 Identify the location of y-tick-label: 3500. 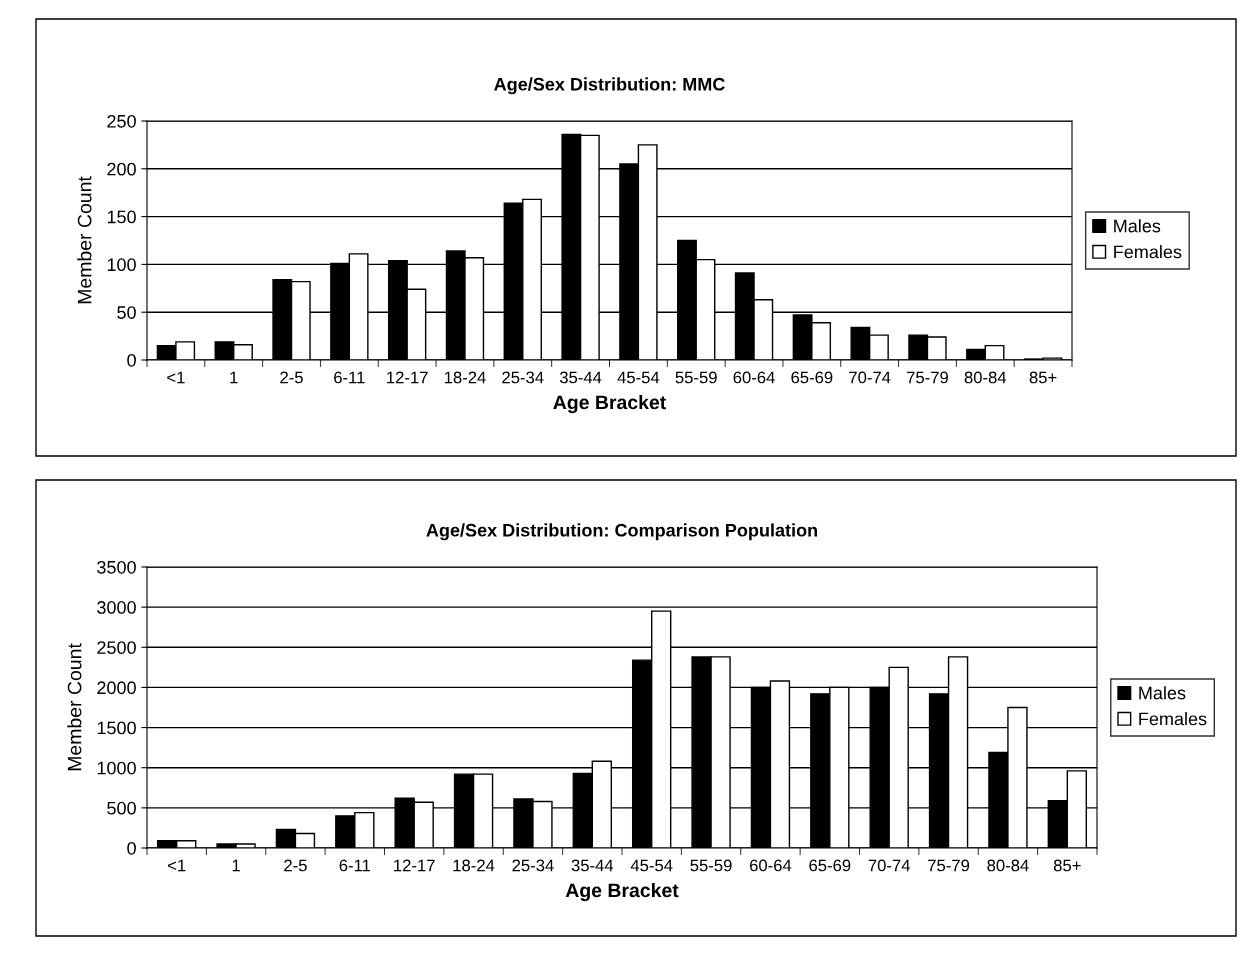
(116, 567).